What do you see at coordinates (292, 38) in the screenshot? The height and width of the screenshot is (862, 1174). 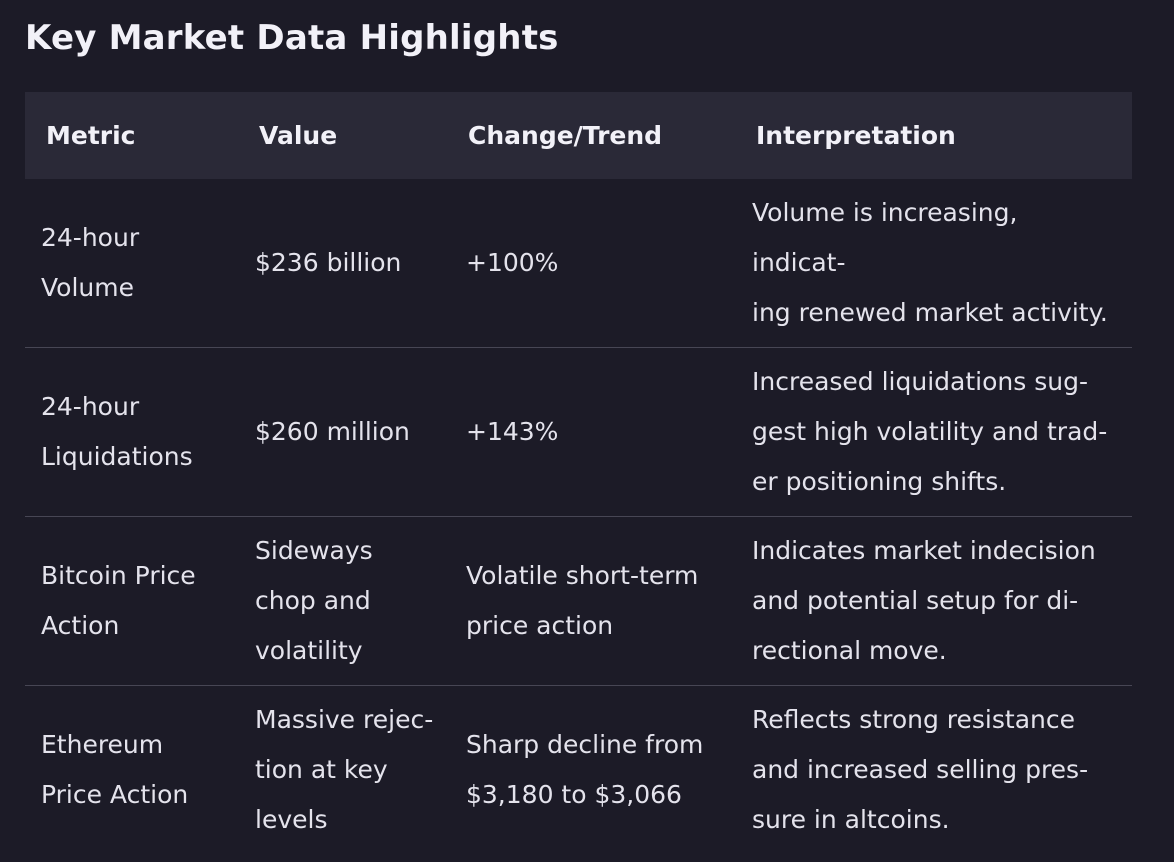 I see `page-title: Key Market Data Highlights` at bounding box center [292, 38].